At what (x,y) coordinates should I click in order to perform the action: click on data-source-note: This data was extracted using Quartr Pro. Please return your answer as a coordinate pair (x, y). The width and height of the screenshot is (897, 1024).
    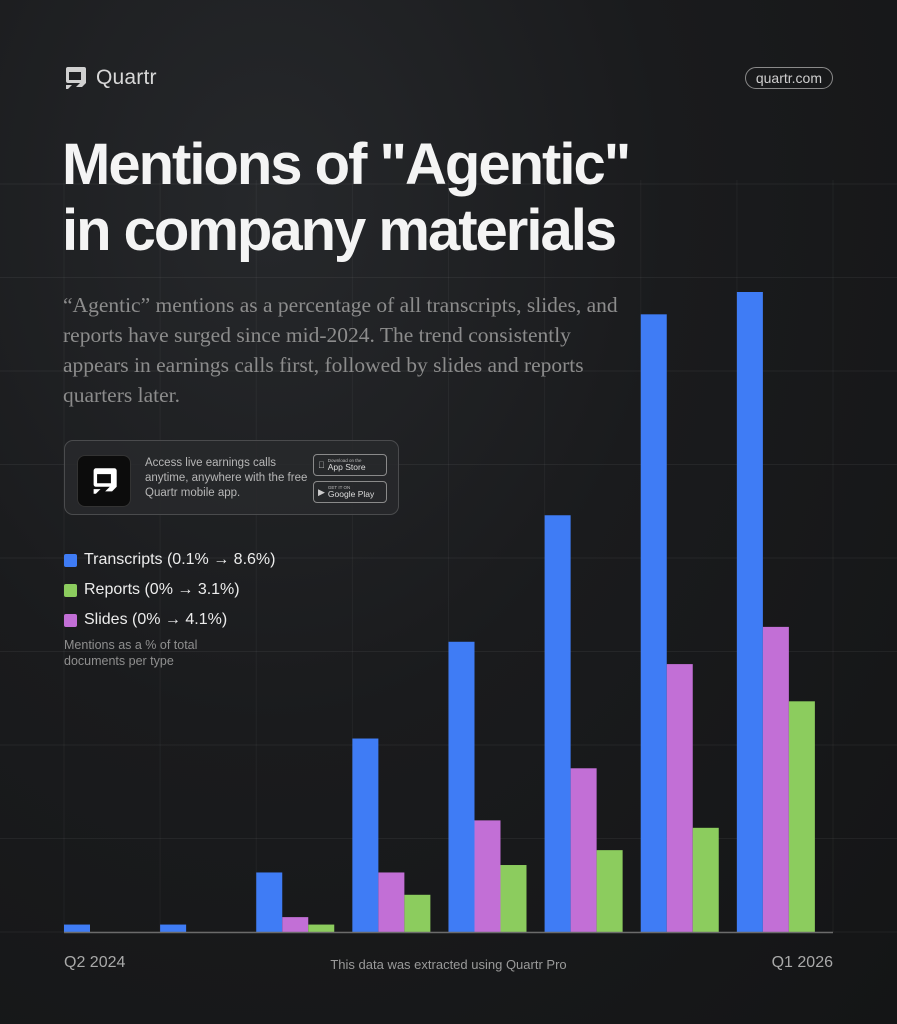
    Looking at the image, I should click on (448, 964).